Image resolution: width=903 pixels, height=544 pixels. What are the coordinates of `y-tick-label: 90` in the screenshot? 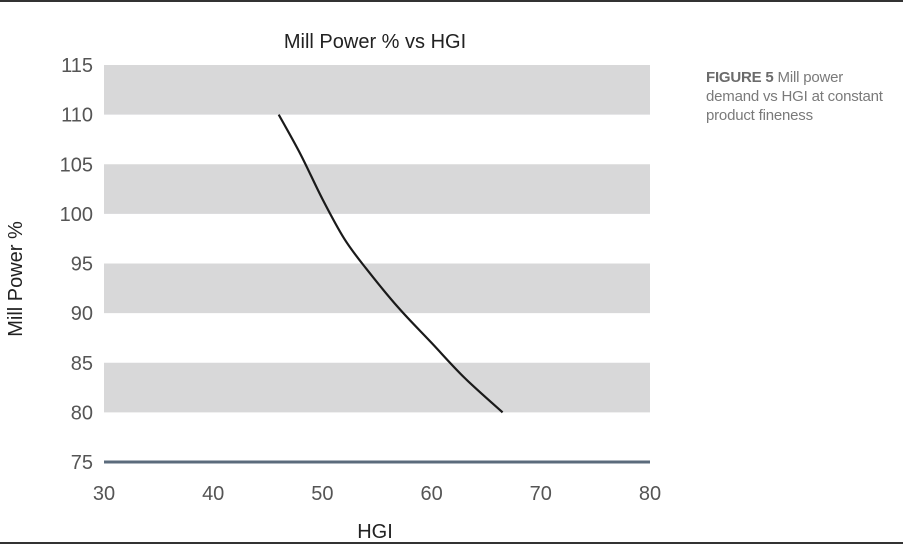 It's located at (82, 314).